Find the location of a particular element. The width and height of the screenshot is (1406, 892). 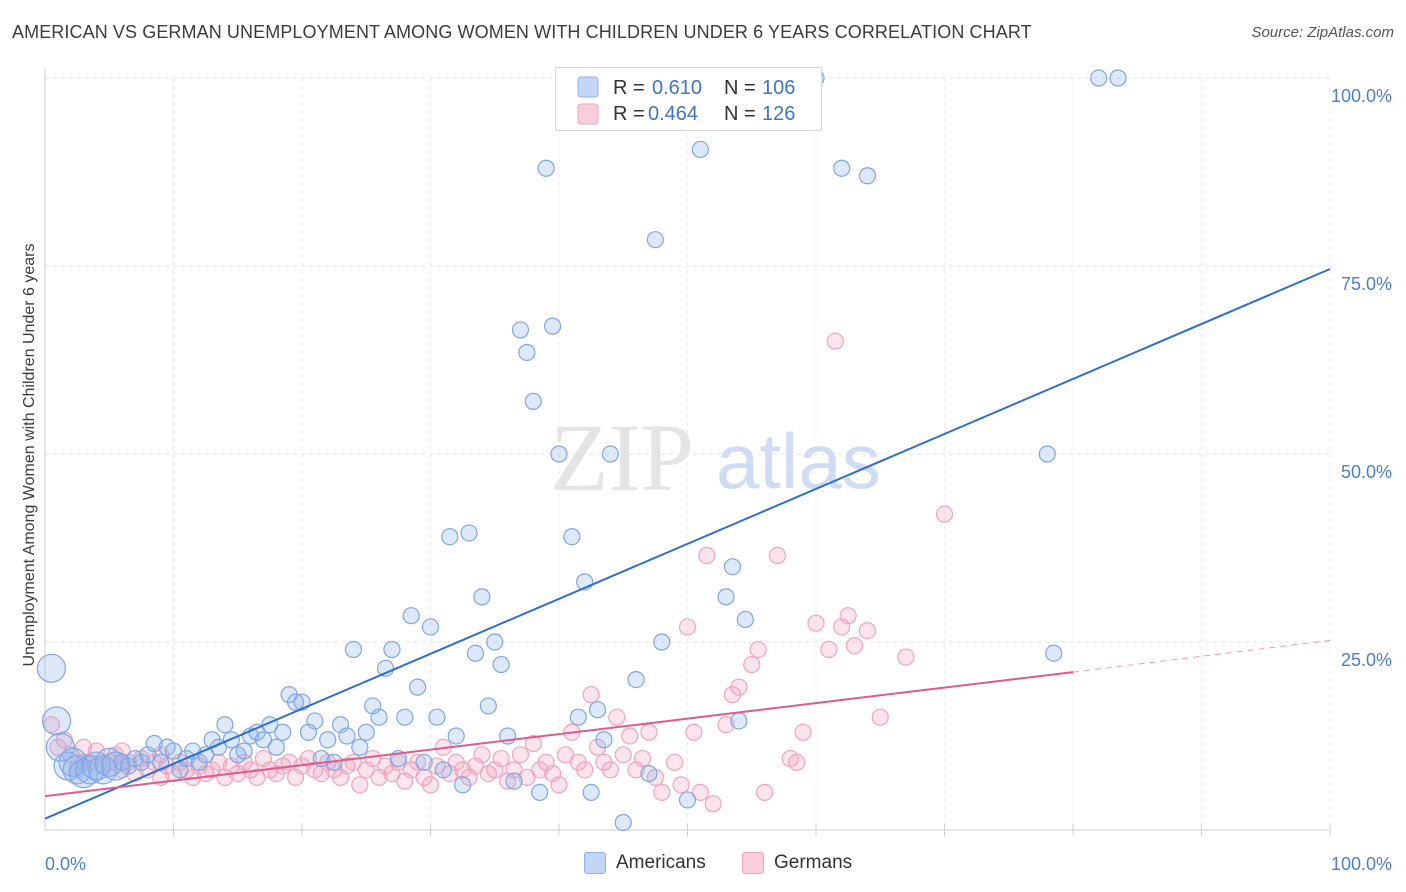

legend-americans-n-label: N = is located at coordinates (740, 88).